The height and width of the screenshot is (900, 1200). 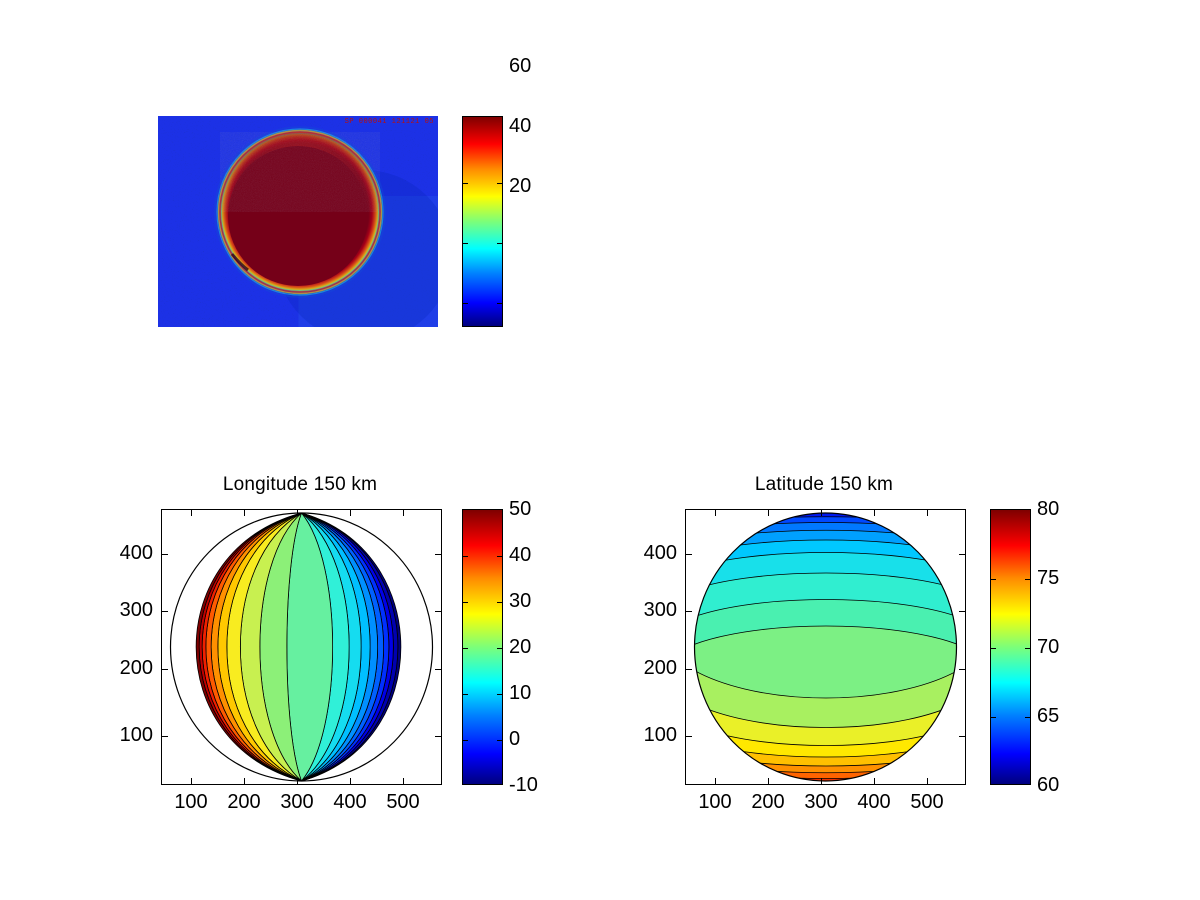 I want to click on longitude-xticklabel: 300, so click(x=297, y=802).